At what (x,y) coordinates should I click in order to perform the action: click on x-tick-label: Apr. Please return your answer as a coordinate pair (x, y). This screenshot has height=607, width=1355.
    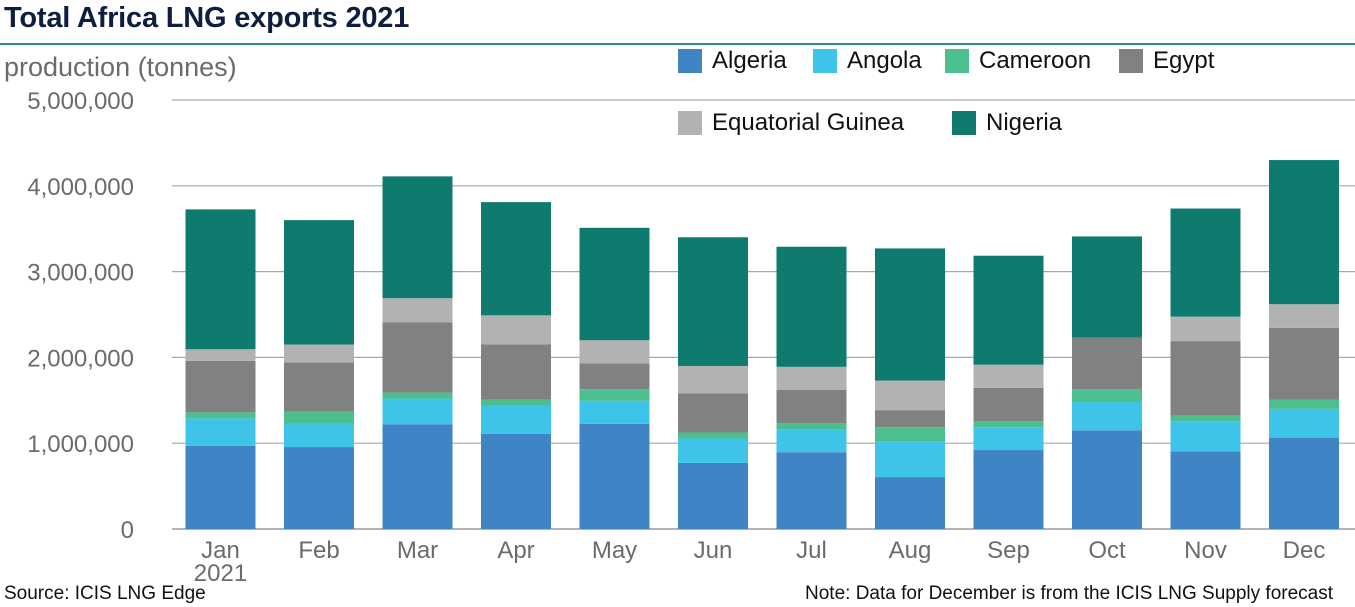
    Looking at the image, I should click on (515, 550).